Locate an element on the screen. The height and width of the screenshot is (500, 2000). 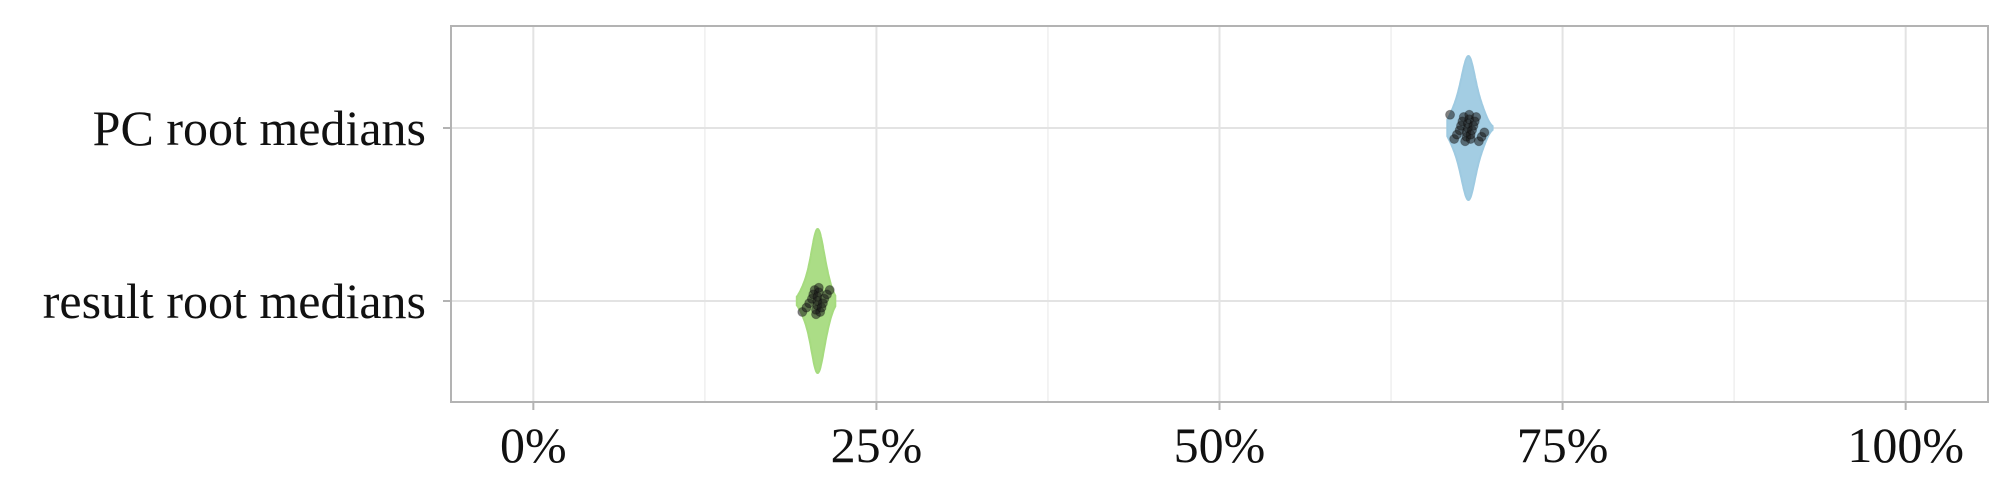
category-label: PC root medians is located at coordinates (259, 128).